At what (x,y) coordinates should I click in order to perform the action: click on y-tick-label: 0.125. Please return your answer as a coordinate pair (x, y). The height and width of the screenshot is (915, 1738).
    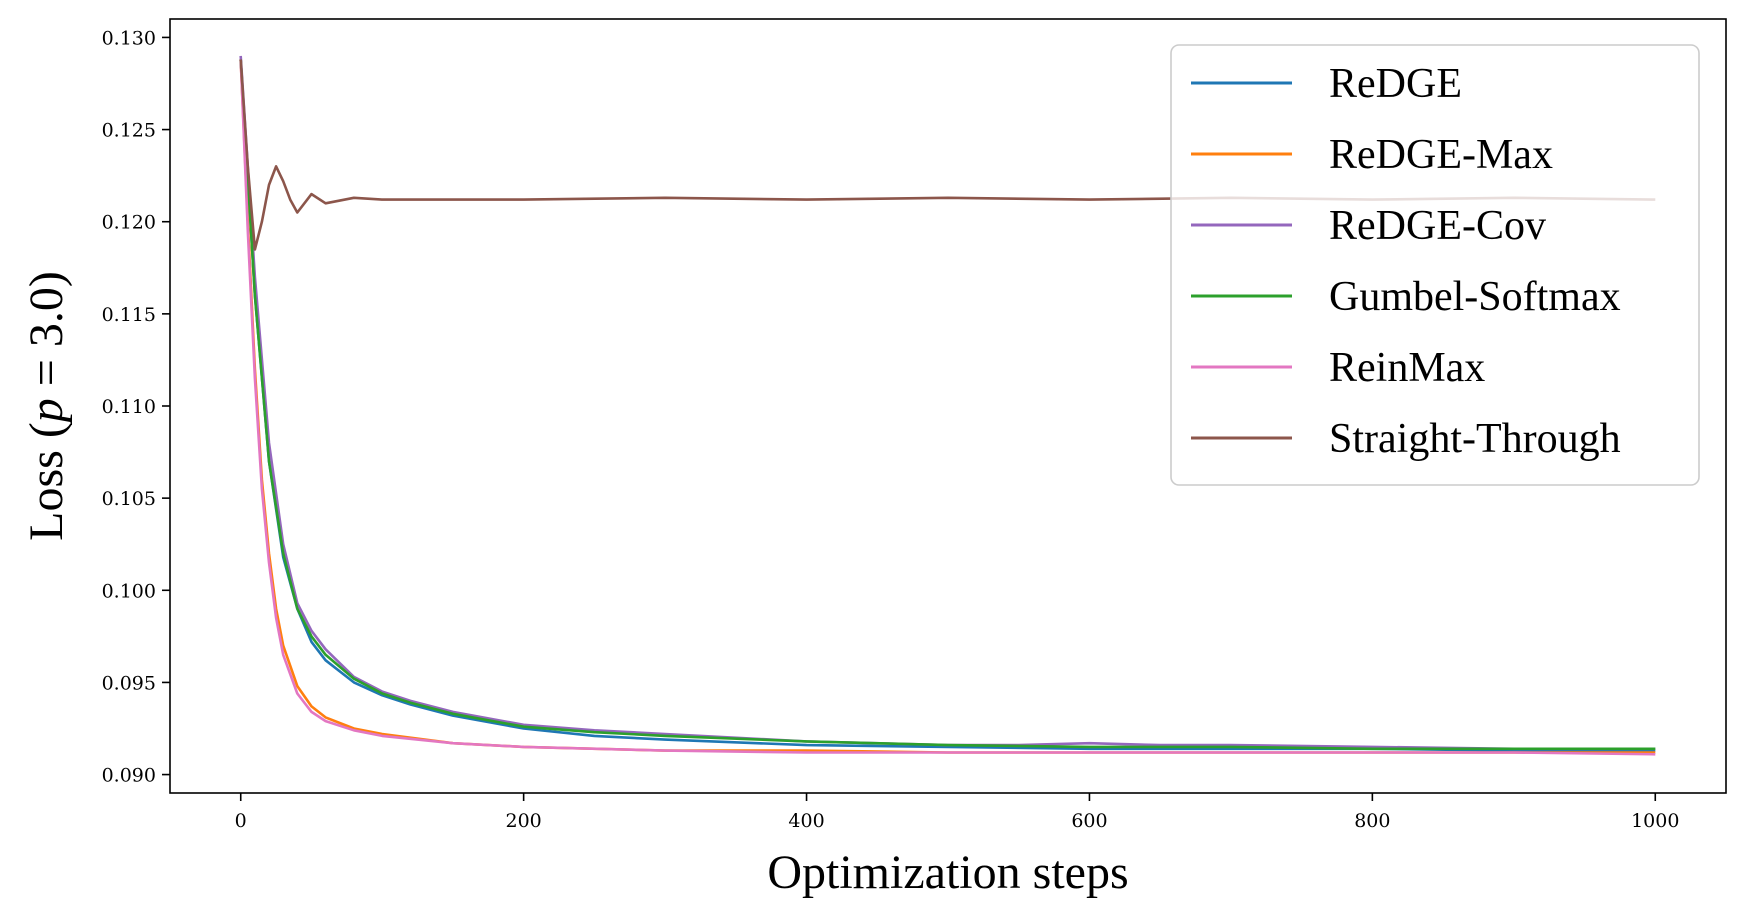
    Looking at the image, I should click on (129, 131).